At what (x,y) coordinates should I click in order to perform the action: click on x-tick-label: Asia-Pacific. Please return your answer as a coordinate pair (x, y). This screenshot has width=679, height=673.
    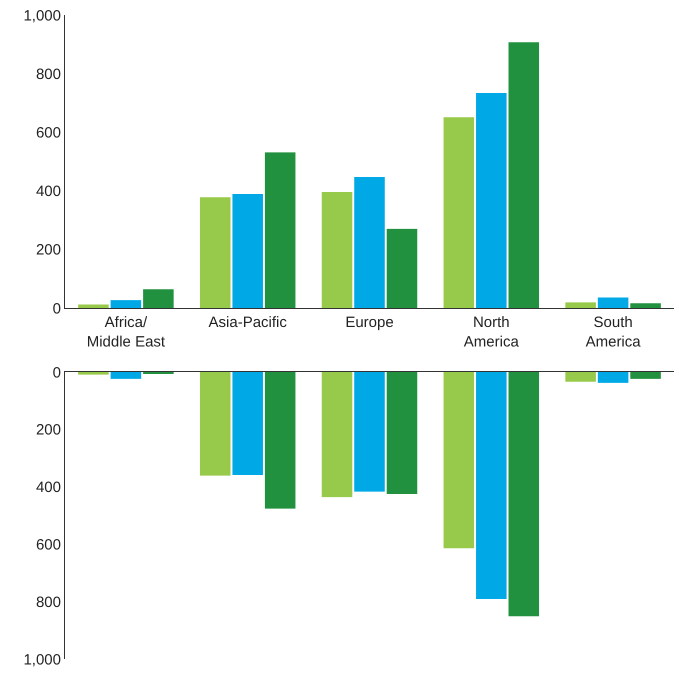
    Looking at the image, I should click on (248, 322).